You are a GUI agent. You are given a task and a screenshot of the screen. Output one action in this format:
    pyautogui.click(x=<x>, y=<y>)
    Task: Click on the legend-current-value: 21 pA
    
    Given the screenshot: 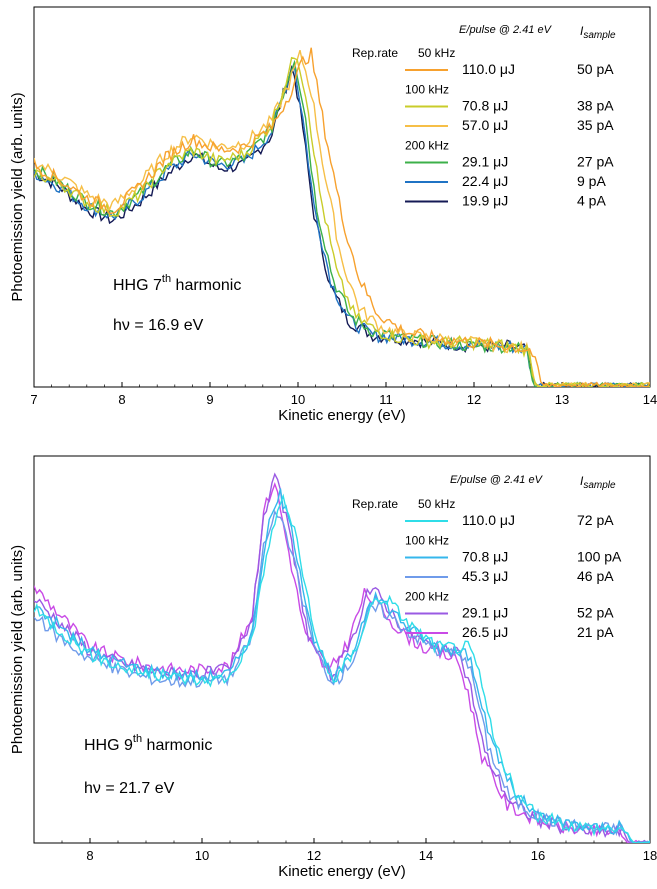 What is the action you would take?
    pyautogui.click(x=595, y=632)
    